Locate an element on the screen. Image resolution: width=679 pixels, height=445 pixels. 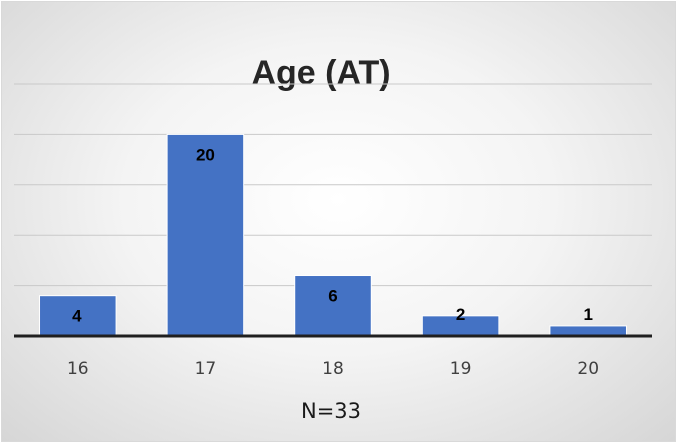
x-tick-label: 20 is located at coordinates (588, 369).